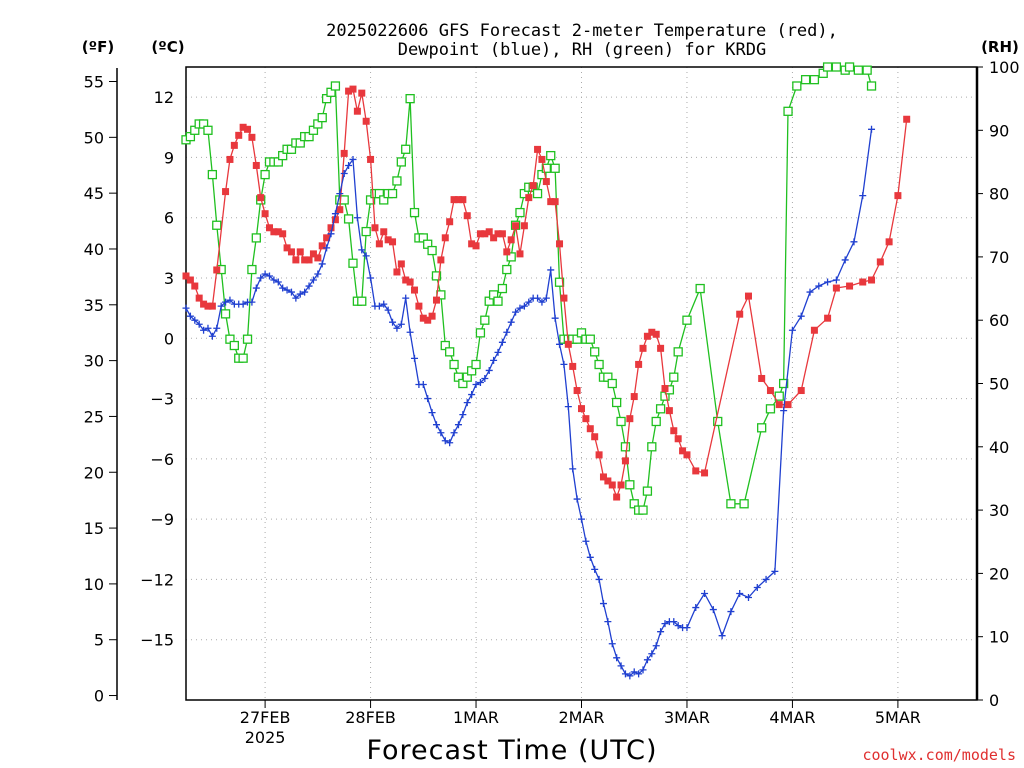 This screenshot has height=768, width=1024. Describe the element at coordinates (162, 519) in the screenshot. I see `y-tick-label-c: −9` at that location.